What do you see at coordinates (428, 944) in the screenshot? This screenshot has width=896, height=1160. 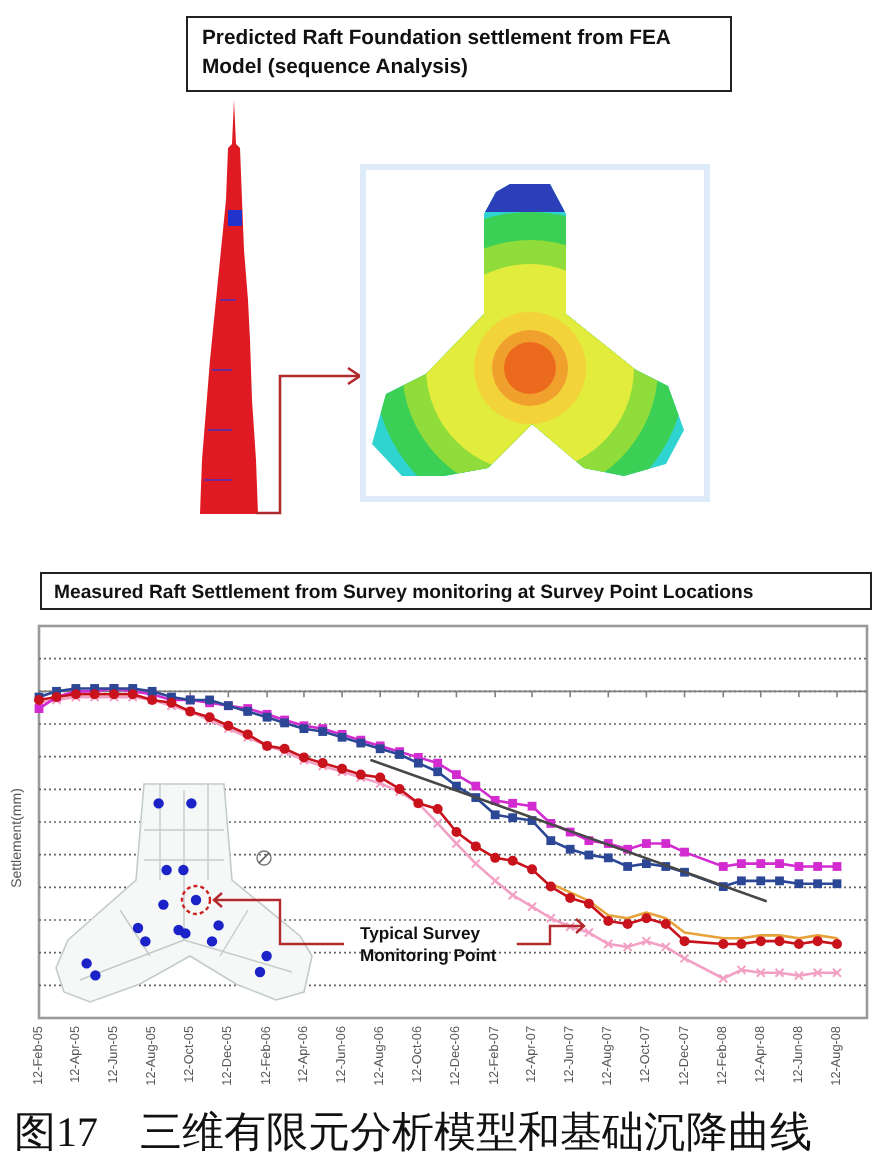 I see `annotation: Typical Survey Monitoring Point` at bounding box center [428, 944].